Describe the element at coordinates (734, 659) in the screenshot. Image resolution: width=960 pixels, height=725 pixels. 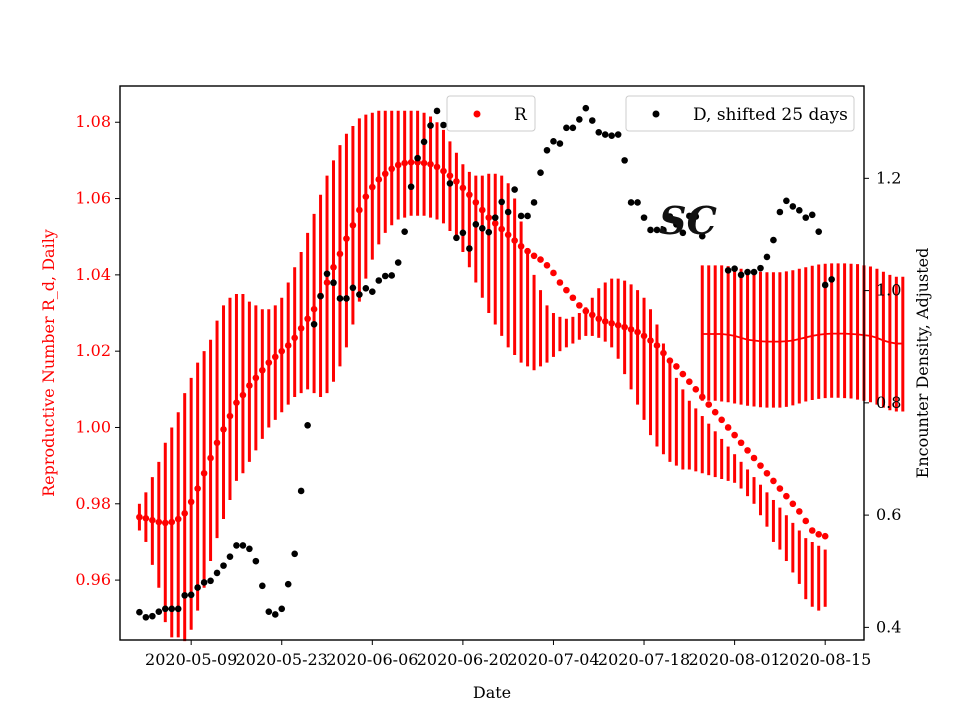
I see `x-tick-label: 2020-08-01` at that location.